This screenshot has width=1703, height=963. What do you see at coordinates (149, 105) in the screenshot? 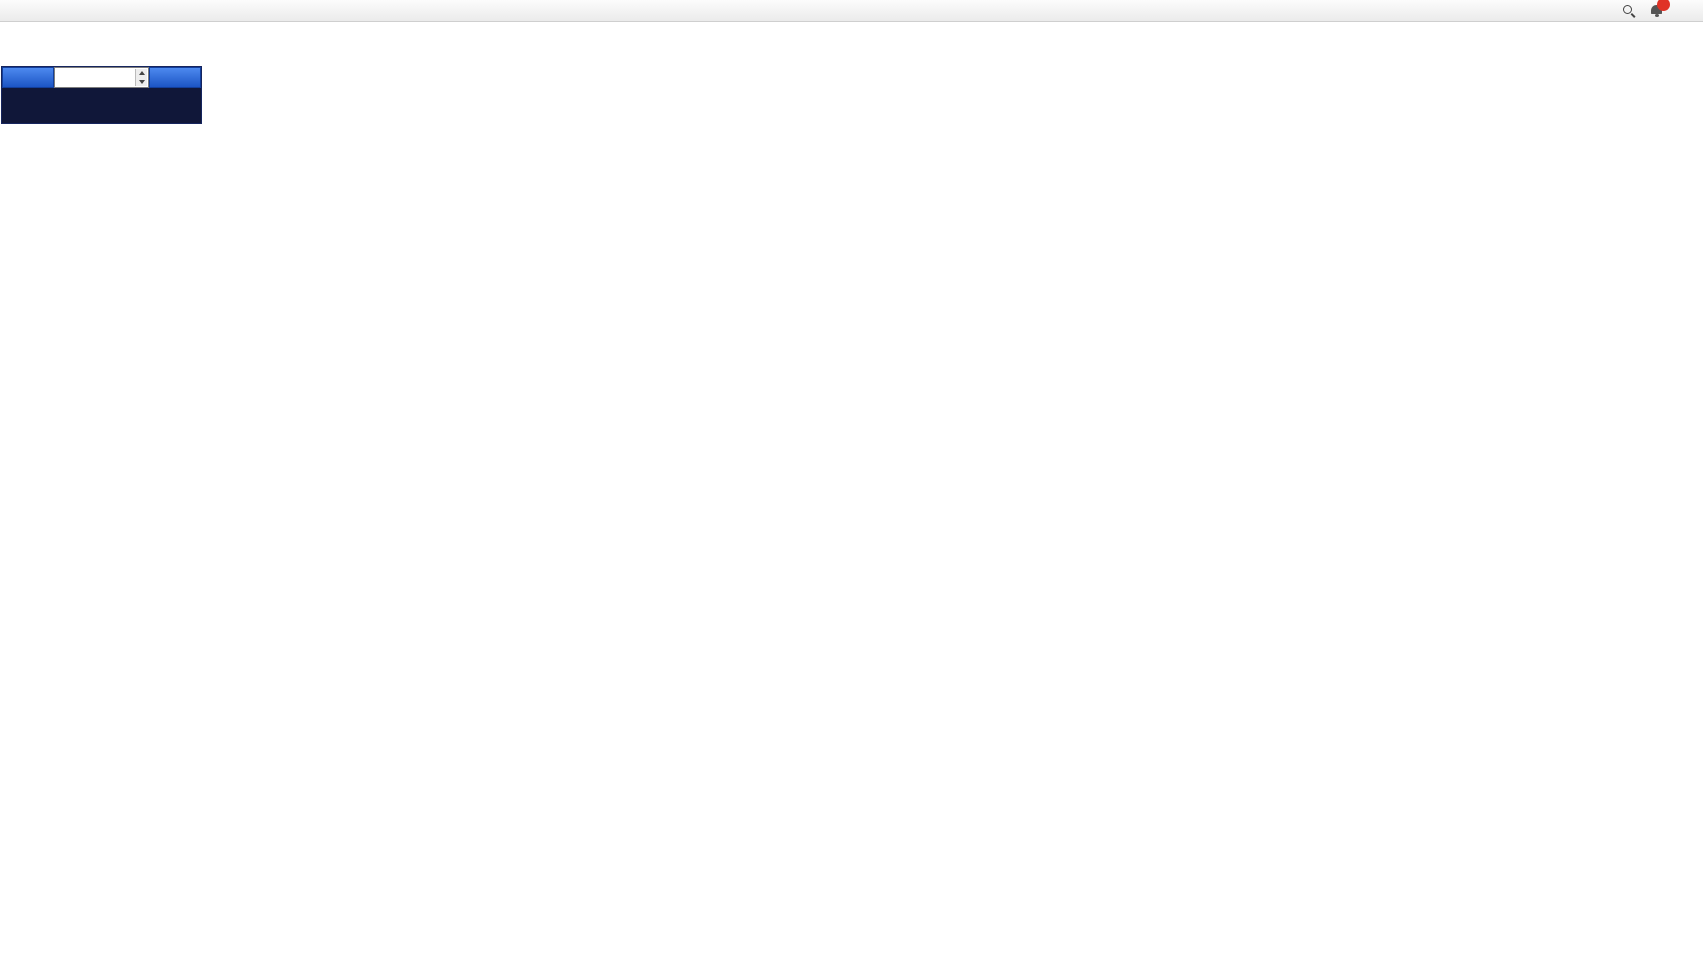
I see `buy-price` at bounding box center [149, 105].